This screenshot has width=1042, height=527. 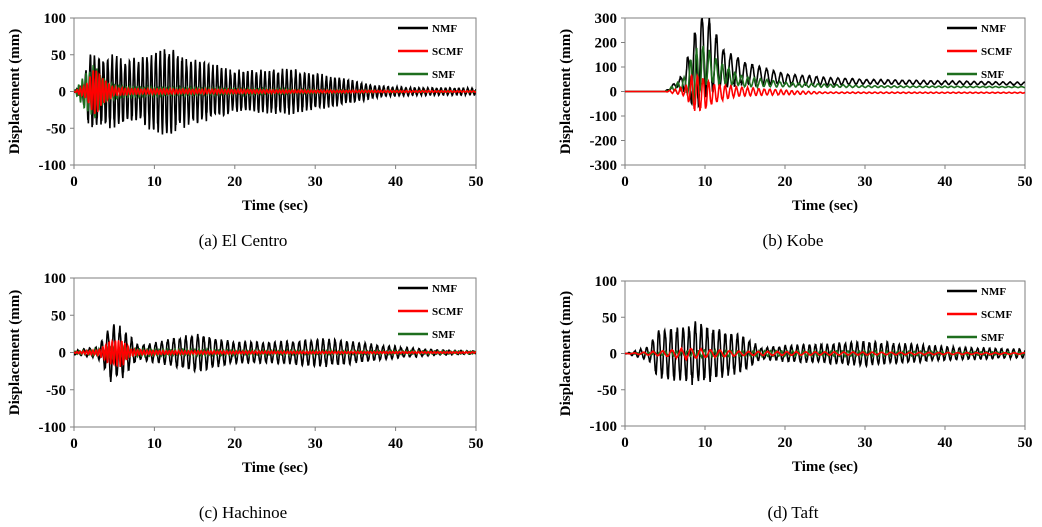 I want to click on y-tick-label: 300, so click(x=606, y=19).